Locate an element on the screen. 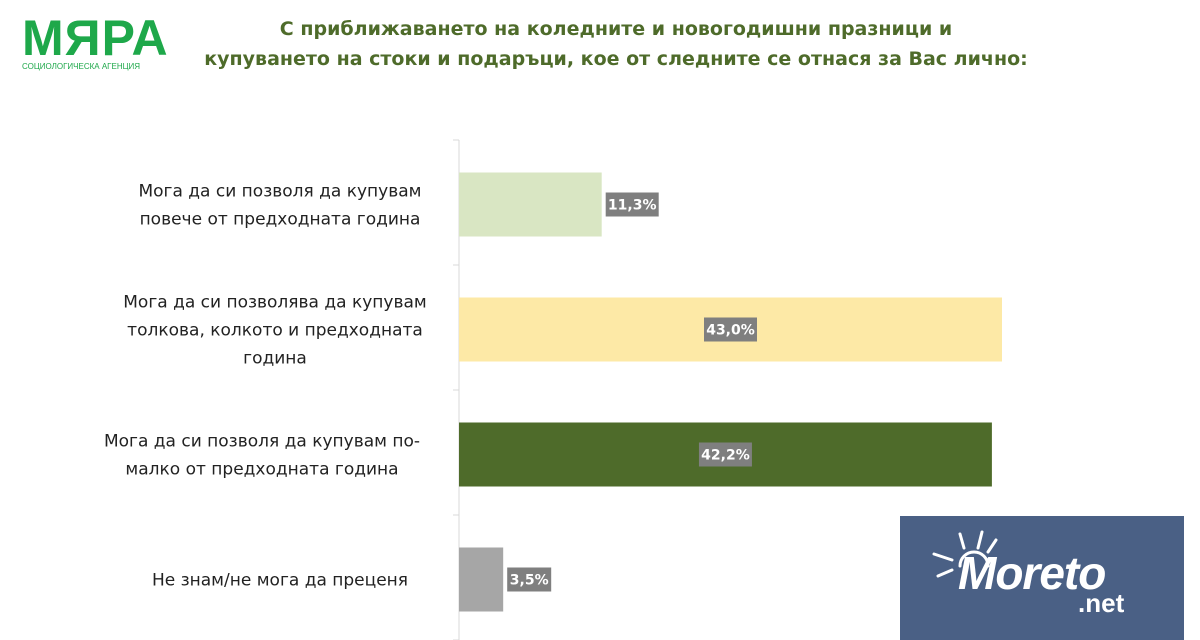  logo-name: МЯРА is located at coordinates (95, 38).